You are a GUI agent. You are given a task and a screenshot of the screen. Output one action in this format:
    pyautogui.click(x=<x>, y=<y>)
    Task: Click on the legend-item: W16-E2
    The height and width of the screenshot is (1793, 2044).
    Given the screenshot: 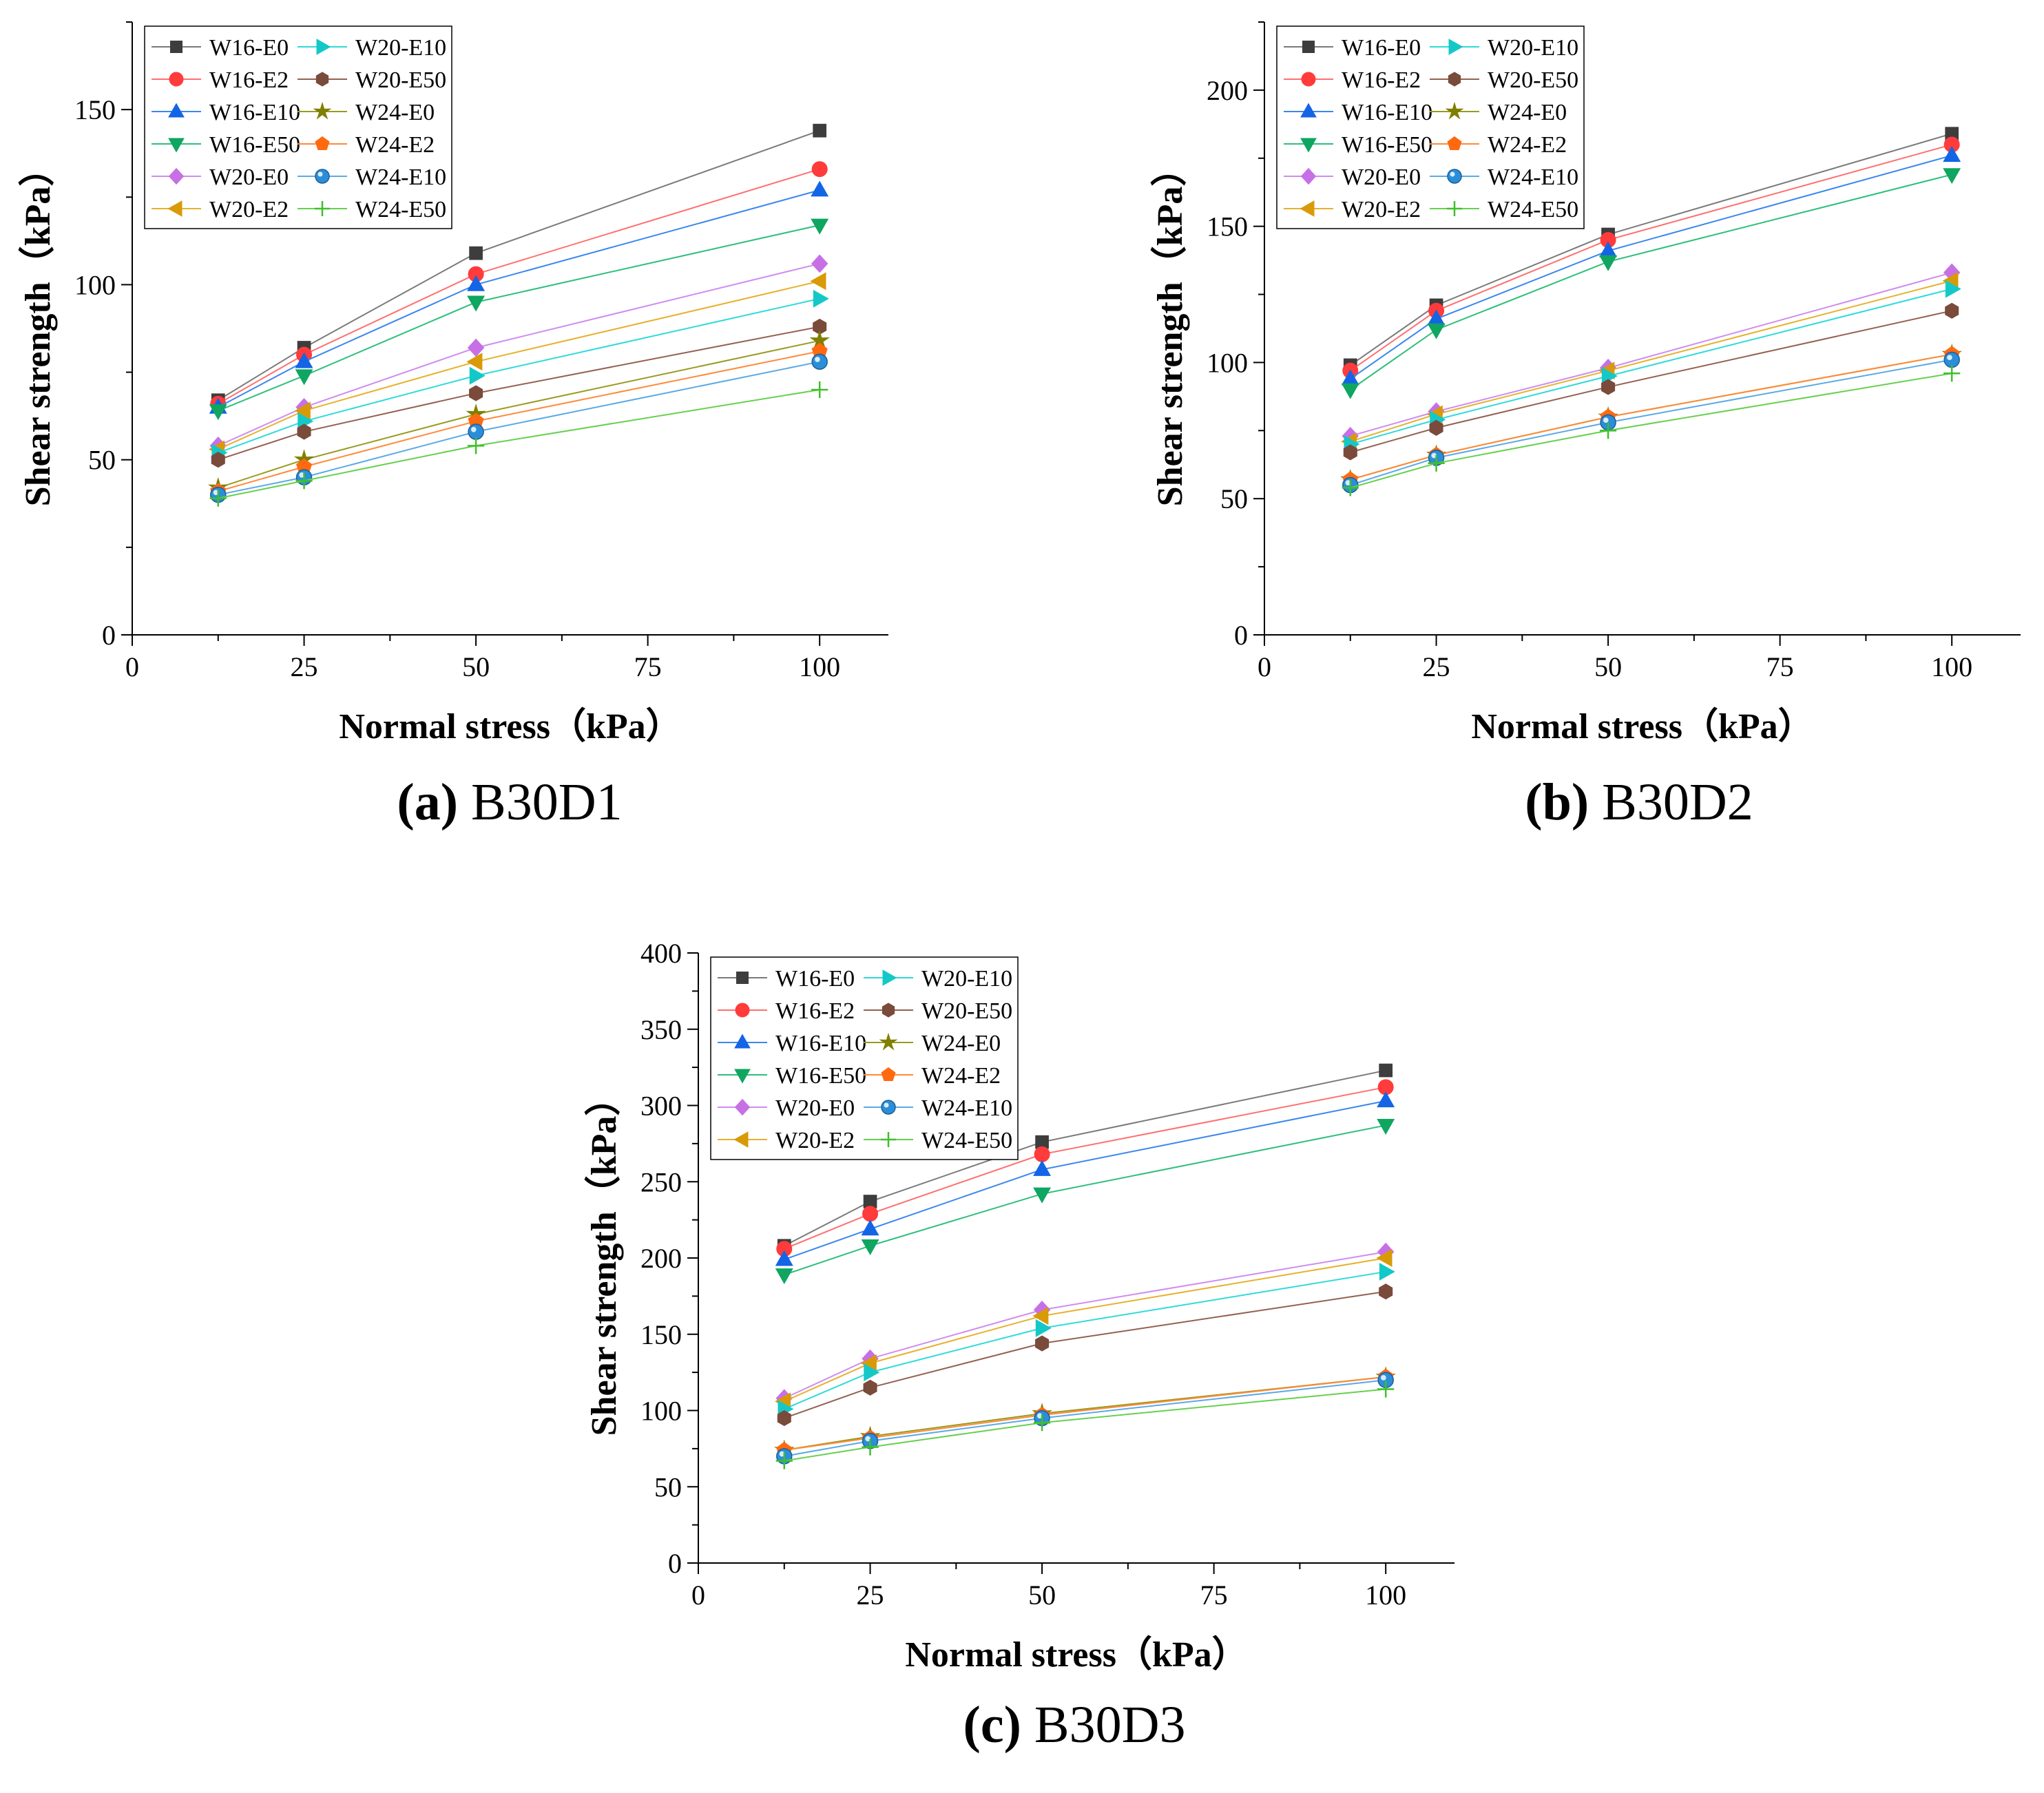 What is the action you would take?
    pyautogui.click(x=786, y=1011)
    